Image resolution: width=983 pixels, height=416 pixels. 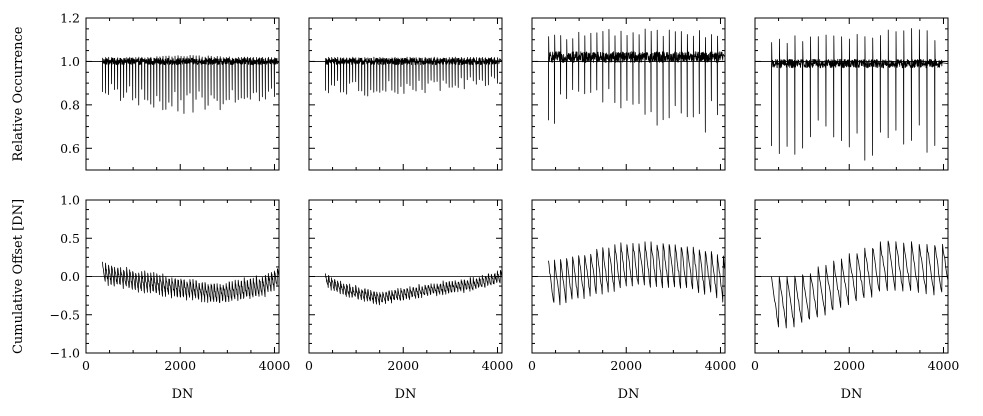 What do you see at coordinates (65, 314) in the screenshot?
I see `y-tick-label: −0.5` at bounding box center [65, 314].